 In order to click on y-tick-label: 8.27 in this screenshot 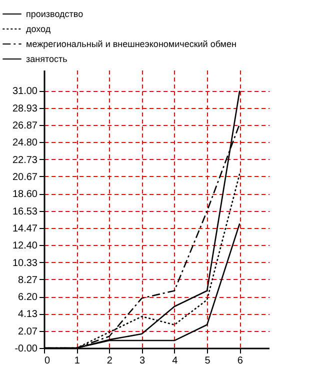, I will do `click(28, 280)`.